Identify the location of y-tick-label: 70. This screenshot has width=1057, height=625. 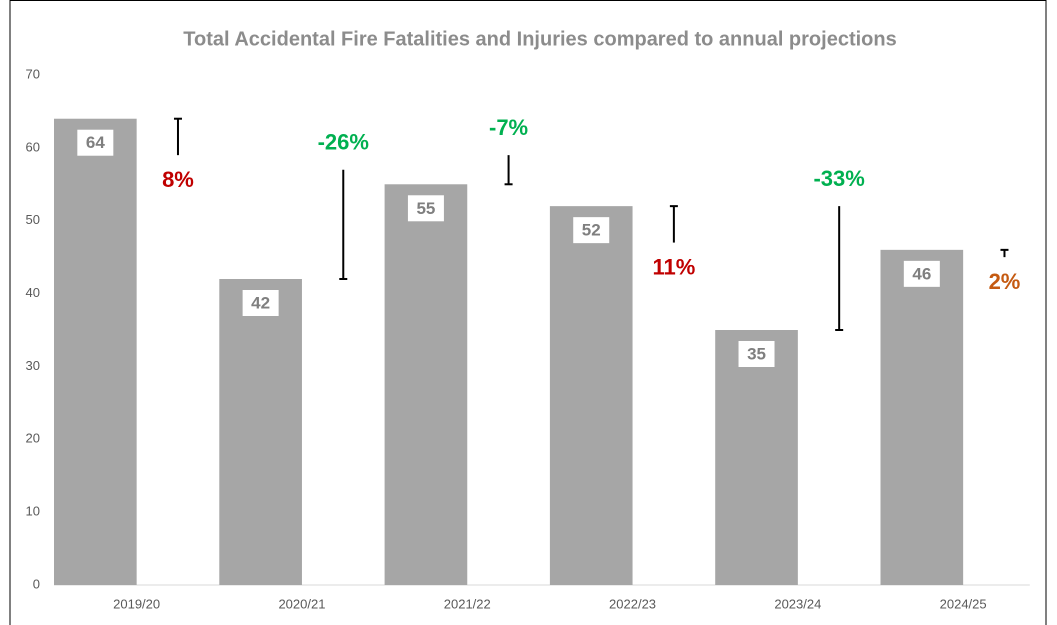
(33, 73).